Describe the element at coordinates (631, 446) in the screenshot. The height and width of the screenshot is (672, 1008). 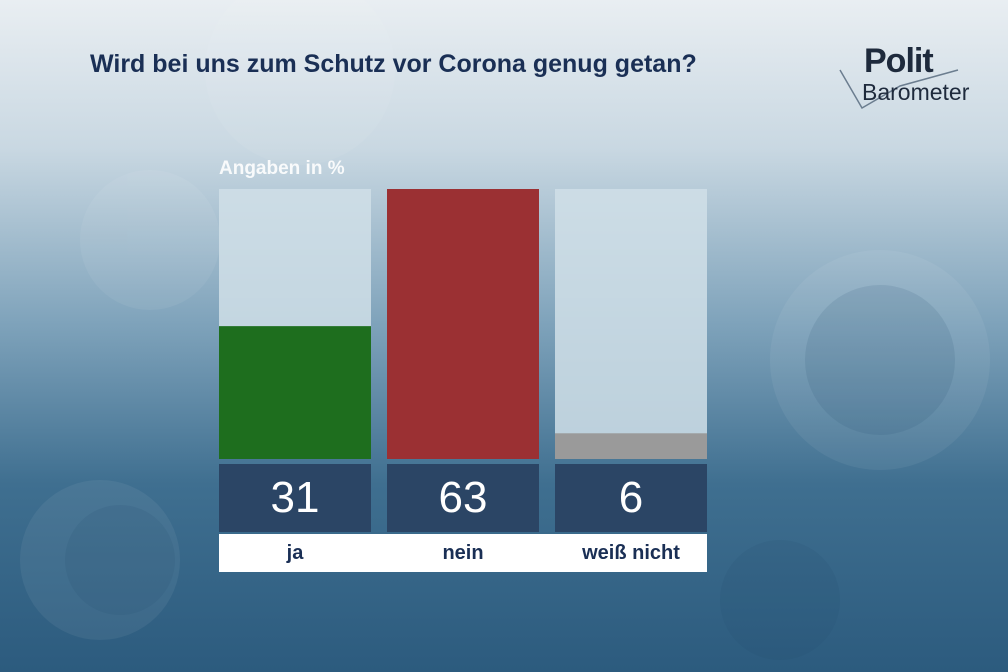
I see `bar-weiss-nicht` at that location.